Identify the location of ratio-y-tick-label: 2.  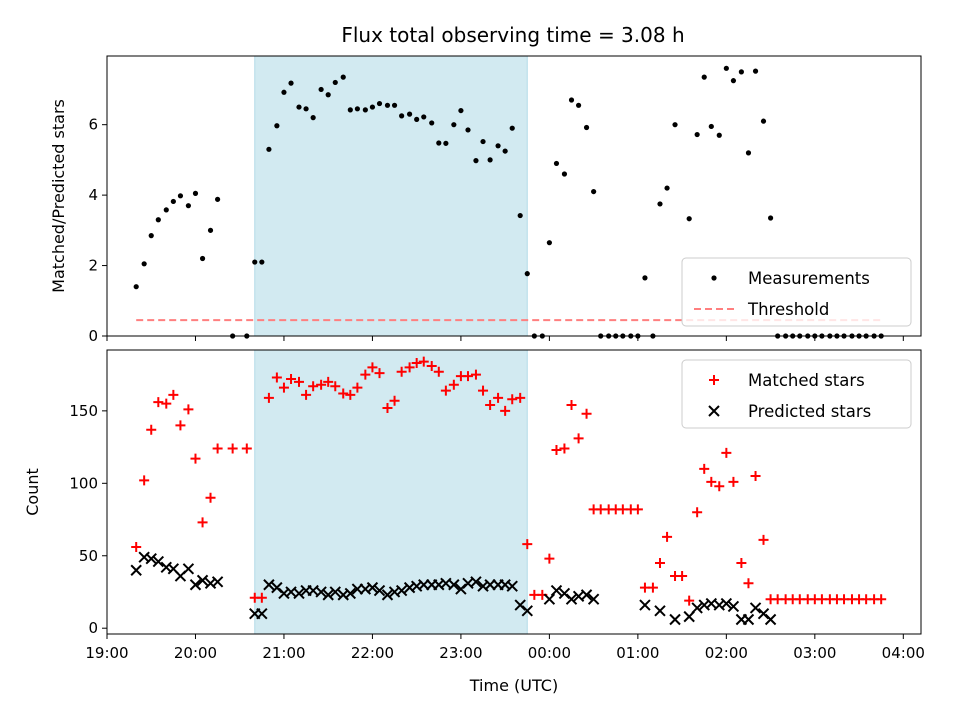
(93, 266).